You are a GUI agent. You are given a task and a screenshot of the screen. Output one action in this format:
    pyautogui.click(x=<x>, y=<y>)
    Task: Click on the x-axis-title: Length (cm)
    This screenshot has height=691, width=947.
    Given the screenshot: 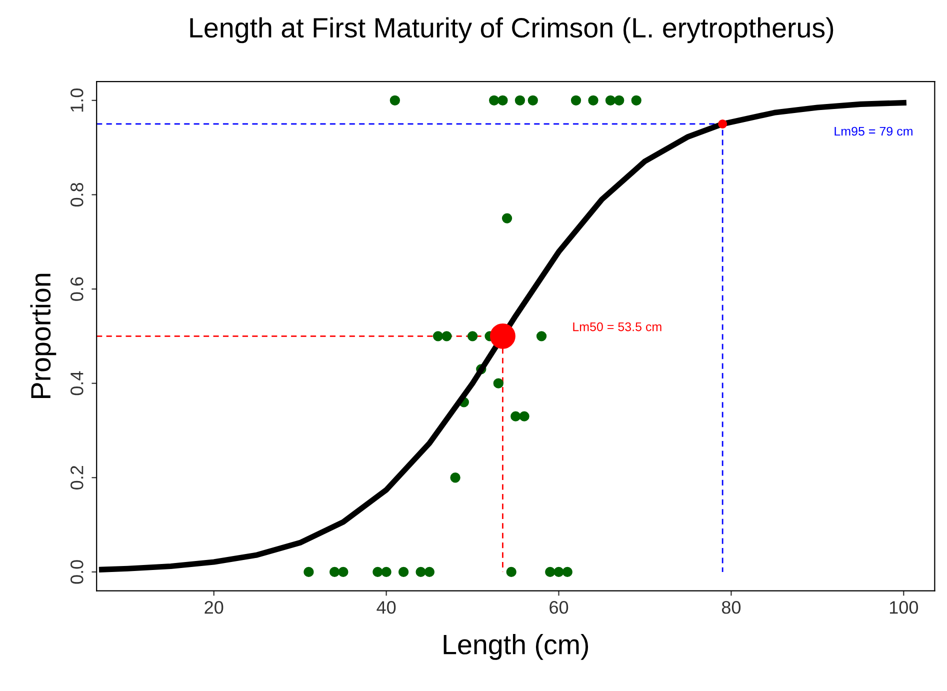 What is the action you would take?
    pyautogui.click(x=516, y=647)
    